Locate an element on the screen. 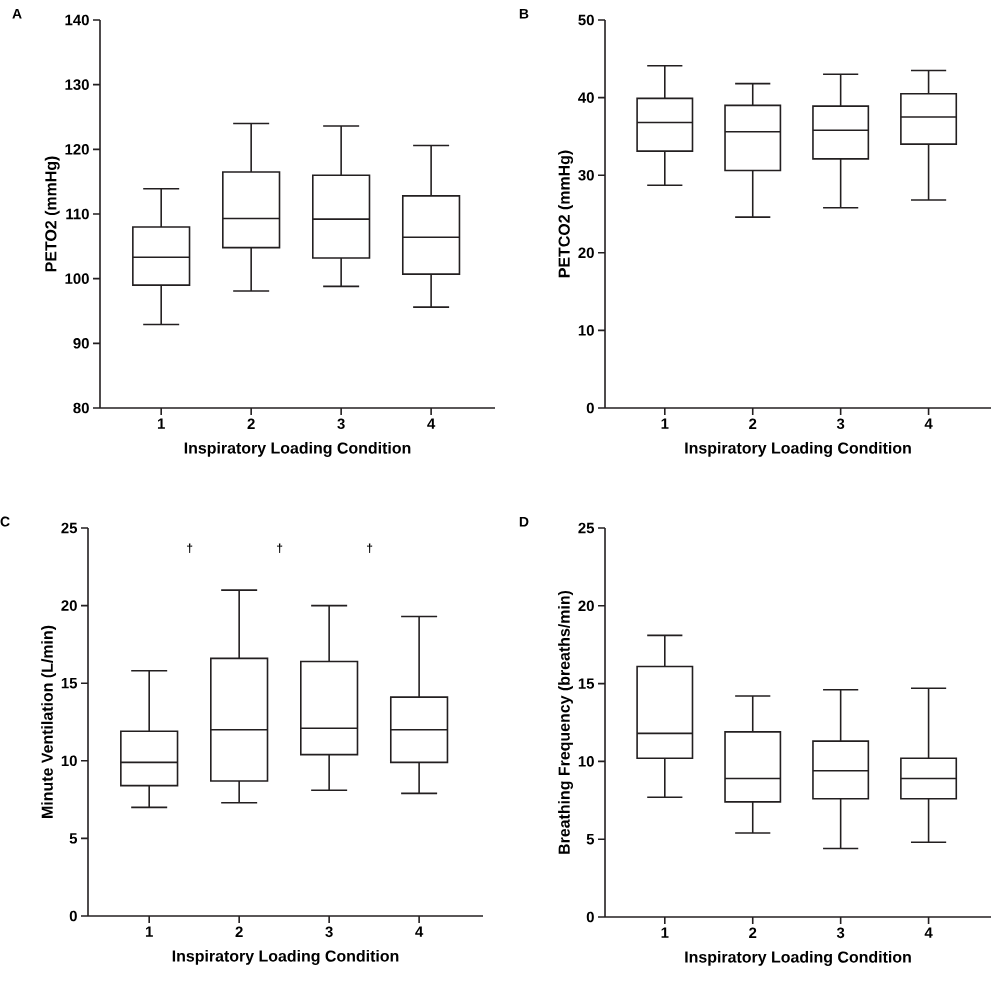 The height and width of the screenshot is (1003, 991). y-tick-label: 100 is located at coordinates (77, 278).